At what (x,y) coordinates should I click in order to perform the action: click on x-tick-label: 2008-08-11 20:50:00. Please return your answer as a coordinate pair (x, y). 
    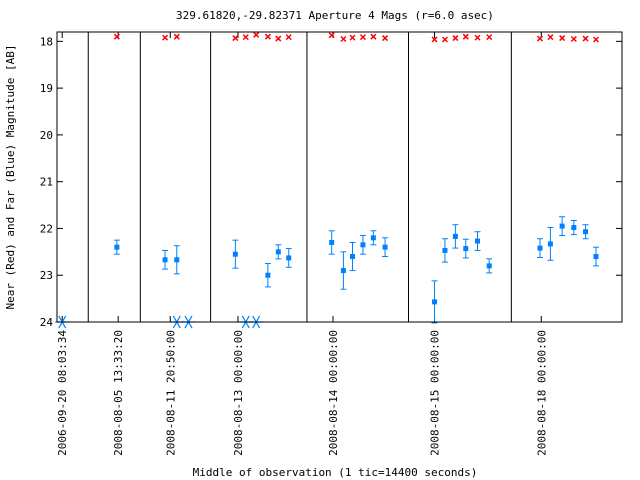
    Looking at the image, I should click on (170, 393).